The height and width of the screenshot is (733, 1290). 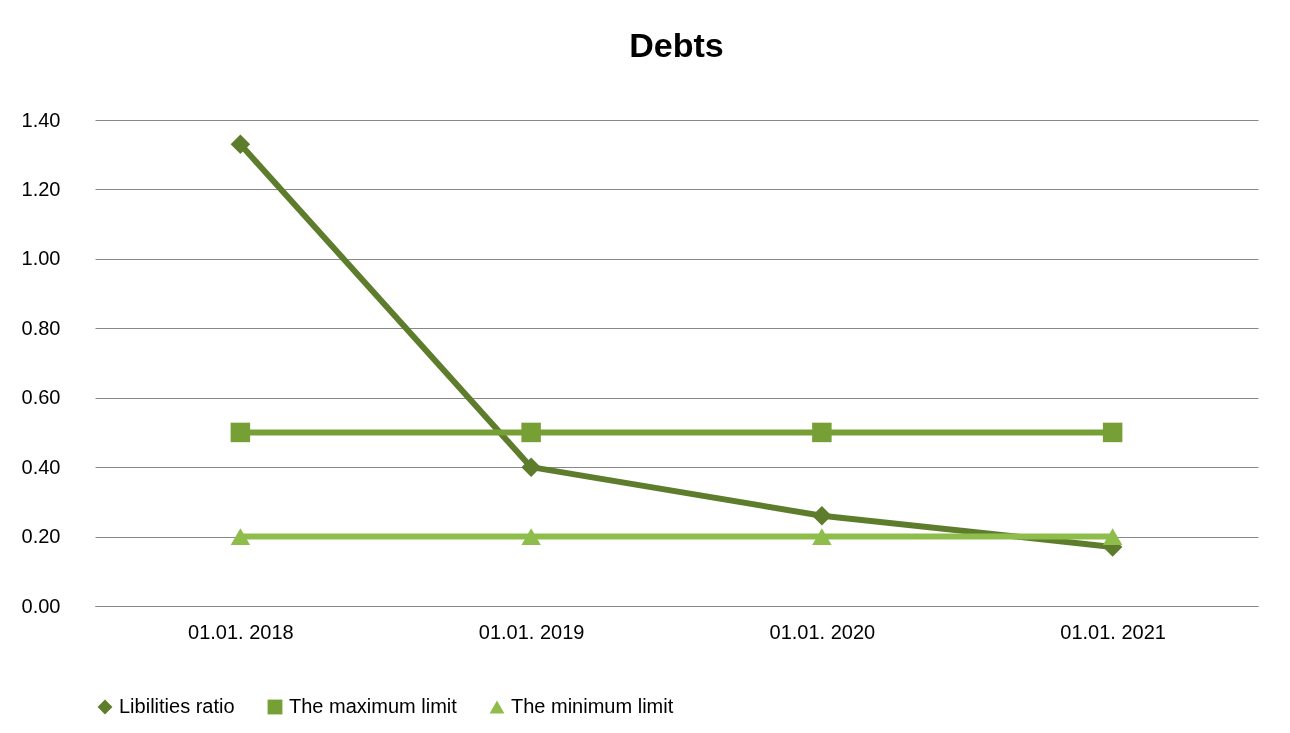 I want to click on y-tick-label: 0.60, so click(x=41, y=397).